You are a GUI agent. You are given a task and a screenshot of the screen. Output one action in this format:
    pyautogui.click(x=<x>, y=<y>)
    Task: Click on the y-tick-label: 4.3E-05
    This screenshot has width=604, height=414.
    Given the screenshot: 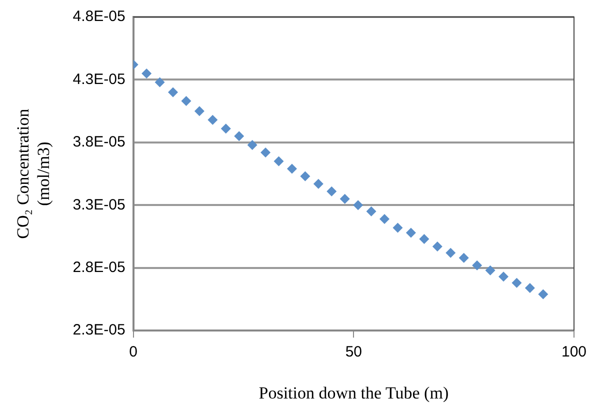 What is the action you would take?
    pyautogui.click(x=99, y=79)
    